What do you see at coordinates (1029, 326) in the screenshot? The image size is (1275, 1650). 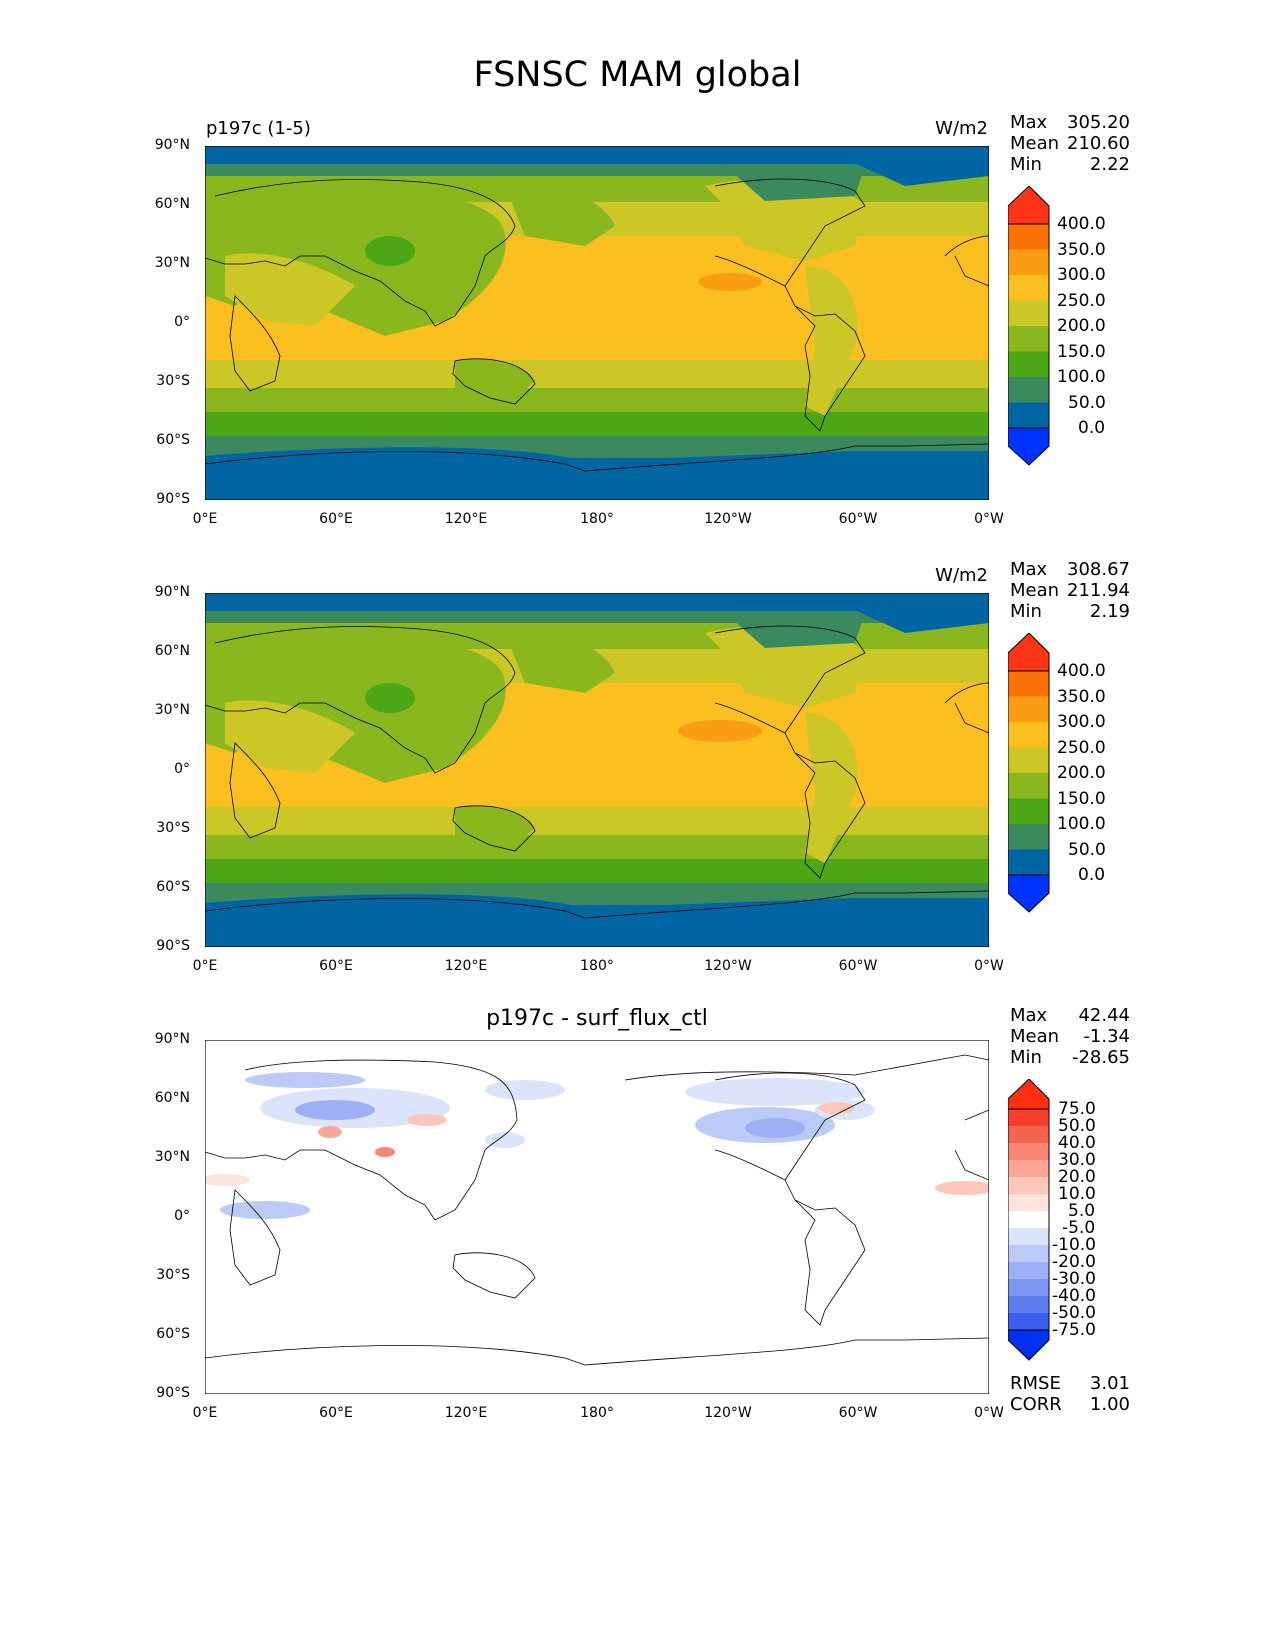 I see `panel-1-colorbar` at bounding box center [1029, 326].